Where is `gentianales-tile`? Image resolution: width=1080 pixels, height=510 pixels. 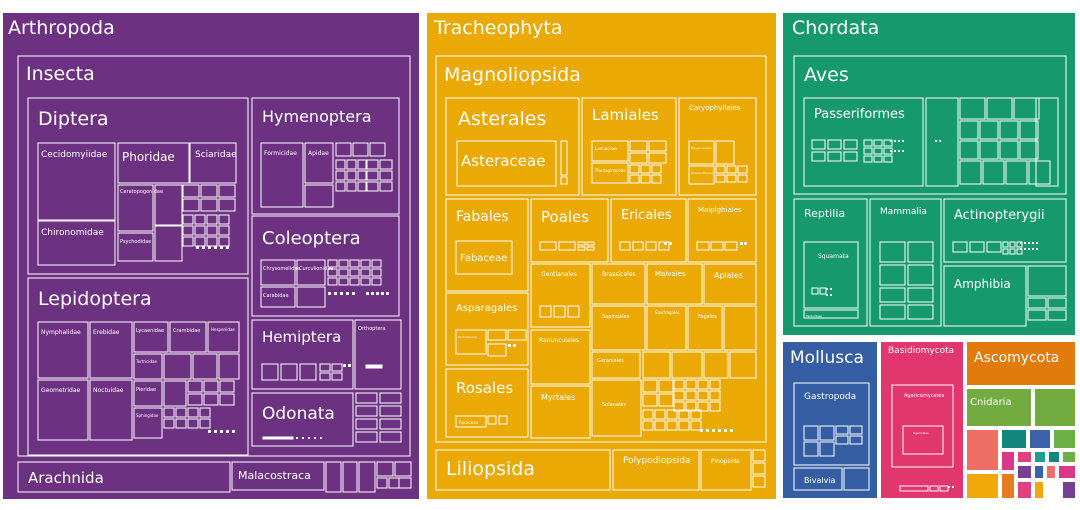
gentianales-tile is located at coordinates (560, 295).